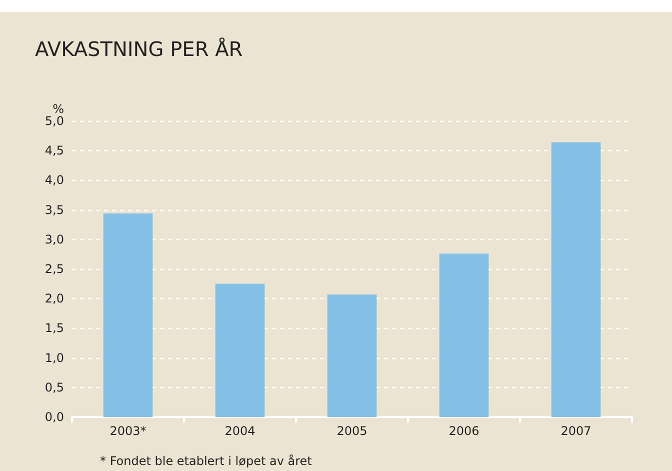 This screenshot has width=672, height=471. What do you see at coordinates (128, 431) in the screenshot?
I see `x-tick-label: 2003*` at bounding box center [128, 431].